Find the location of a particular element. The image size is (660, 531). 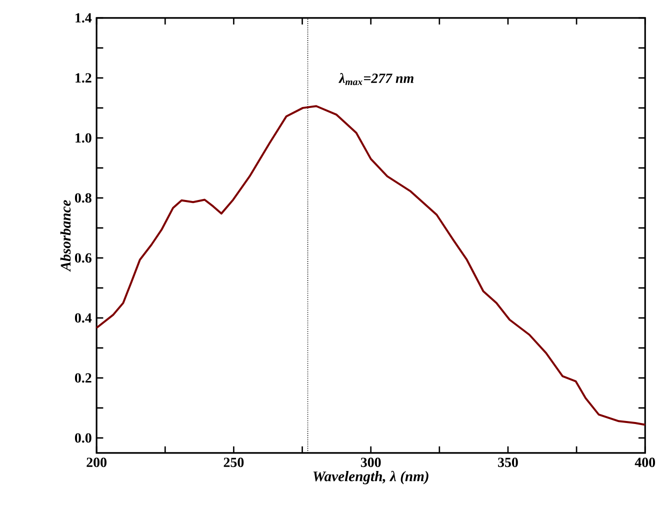

x-tick-label: 250 is located at coordinates (234, 463).